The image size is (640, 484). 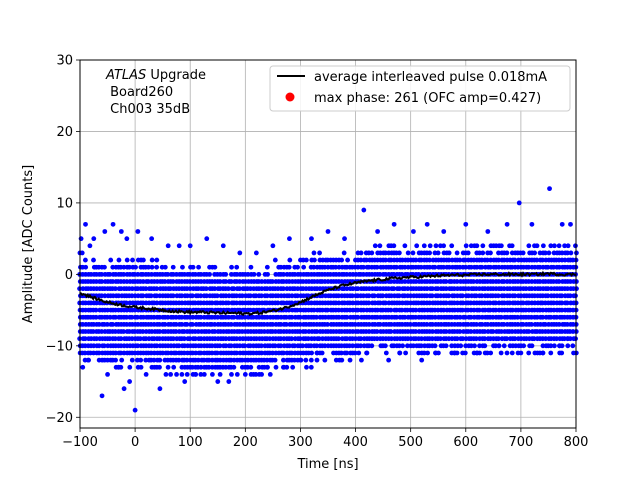 I want to click on y-tick-label: 30, so click(x=64, y=61).